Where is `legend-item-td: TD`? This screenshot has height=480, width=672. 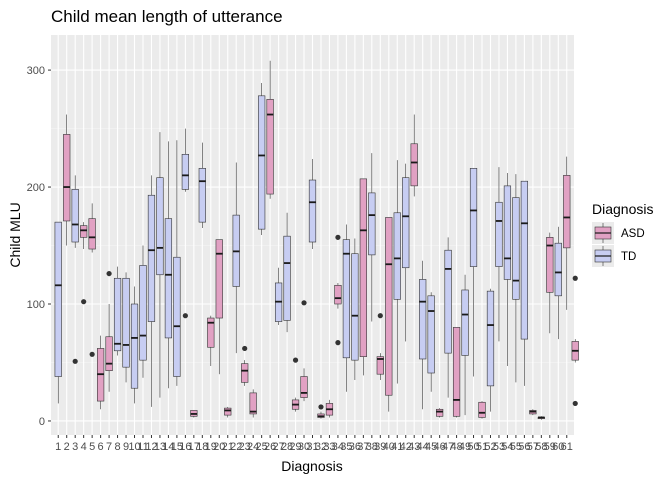 legend-item-td: TD is located at coordinates (614, 256).